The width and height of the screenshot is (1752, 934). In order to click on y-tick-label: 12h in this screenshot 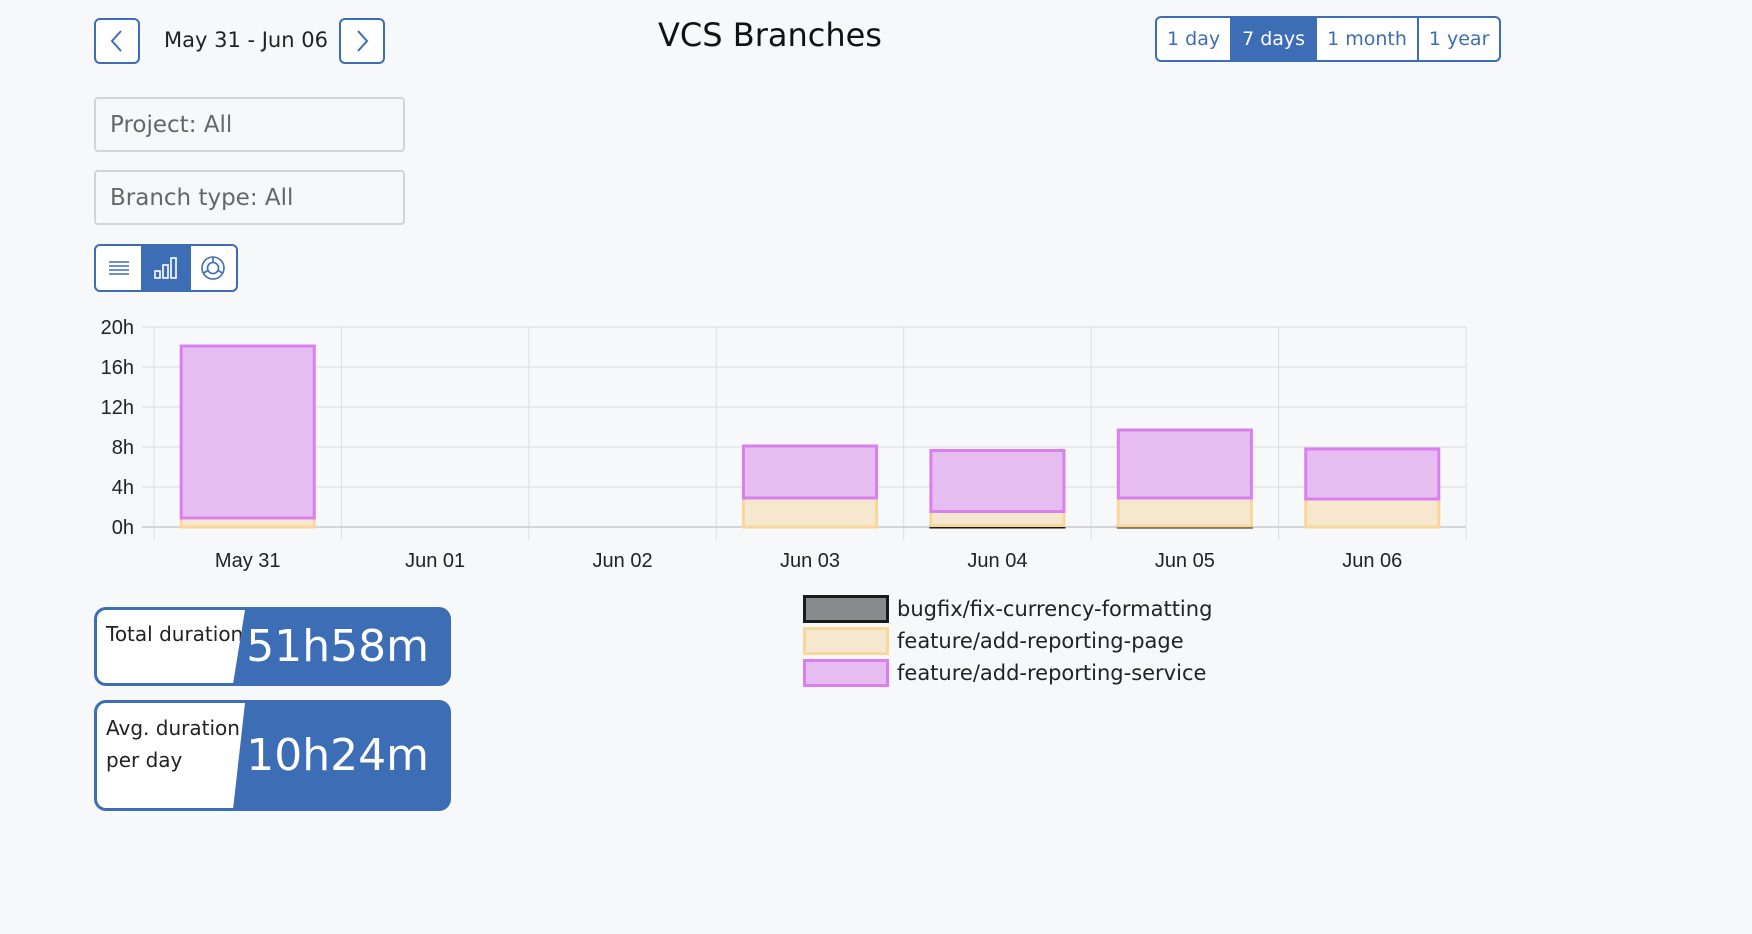, I will do `click(117, 408)`.